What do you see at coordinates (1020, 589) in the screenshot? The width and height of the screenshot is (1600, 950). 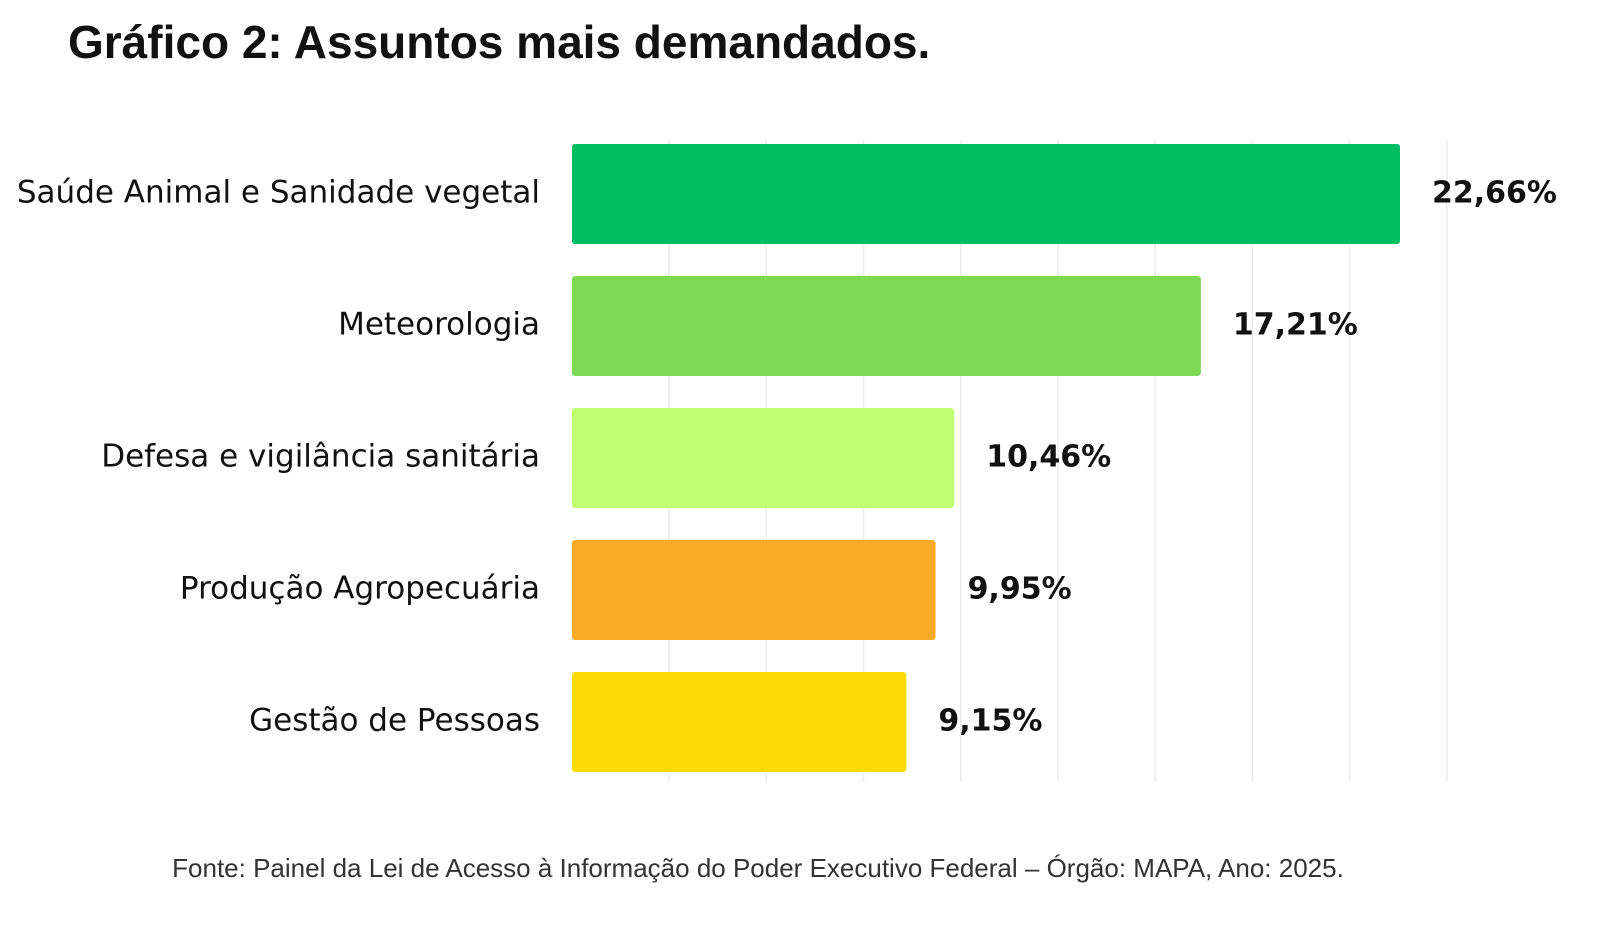 I see `value-label: 9,95%` at bounding box center [1020, 589].